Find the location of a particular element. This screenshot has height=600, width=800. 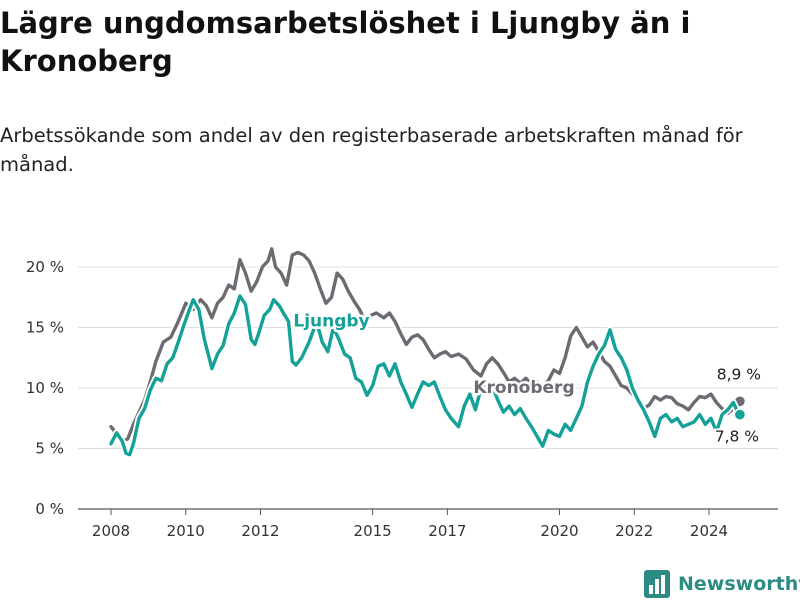

x-tick-label: 2024 is located at coordinates (709, 531).